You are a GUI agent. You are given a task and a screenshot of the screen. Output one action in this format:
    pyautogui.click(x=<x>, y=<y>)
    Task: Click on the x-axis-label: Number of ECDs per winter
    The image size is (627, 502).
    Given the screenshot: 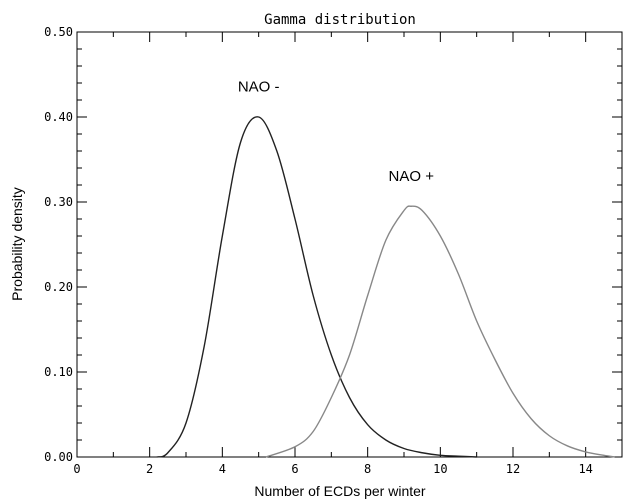 What is the action you would take?
    pyautogui.click(x=340, y=491)
    